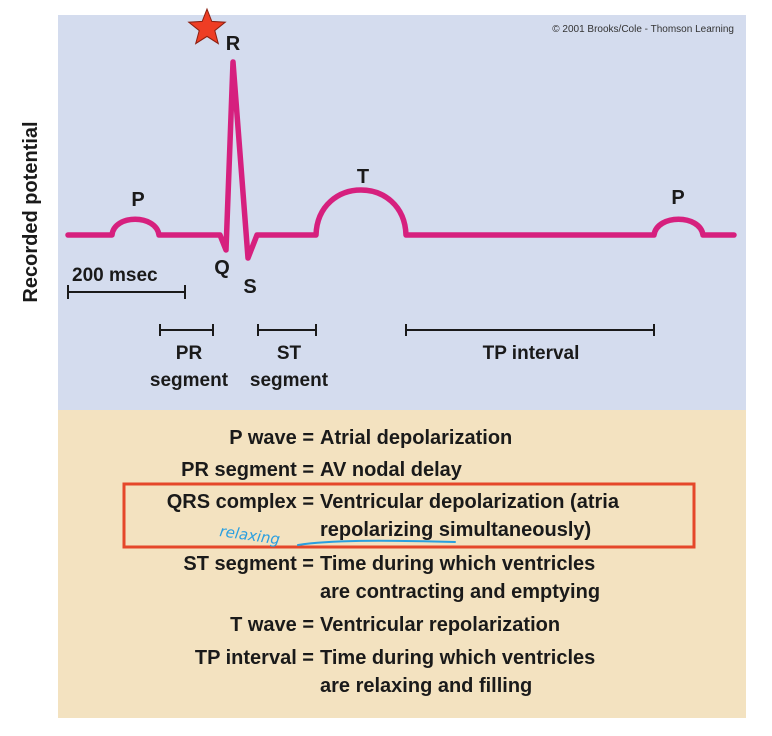 This screenshot has width=772, height=736. I want to click on copyright-text: © 2001 Brooks/Cole - Thomson Learning, so click(643, 29).